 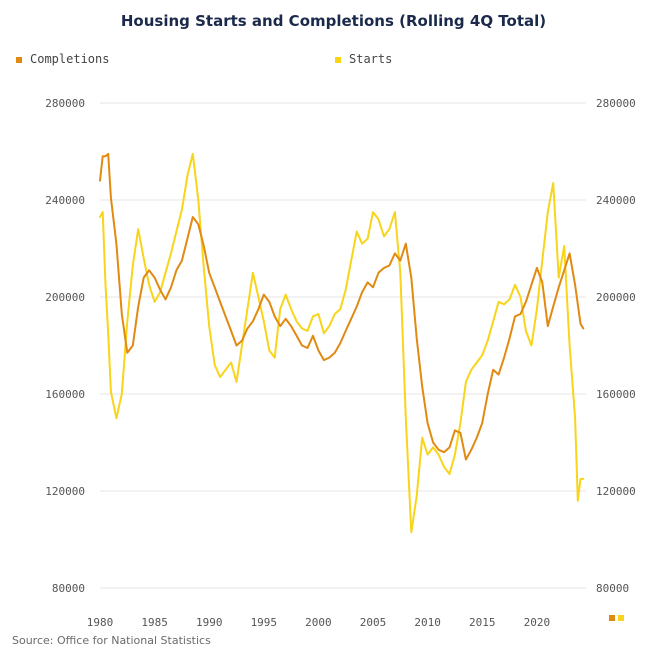 I want to click on legend-swatch-starts, so click(x=338, y=59).